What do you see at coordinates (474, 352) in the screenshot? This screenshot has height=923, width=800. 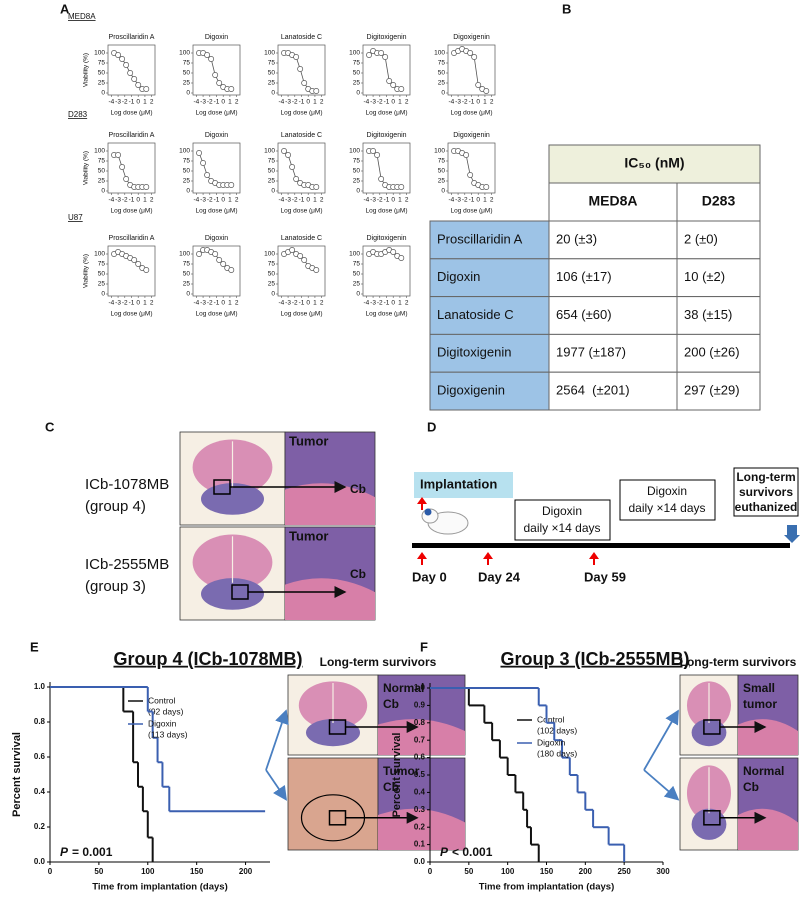 I see `row-header: Digitoxigenin` at bounding box center [474, 352].